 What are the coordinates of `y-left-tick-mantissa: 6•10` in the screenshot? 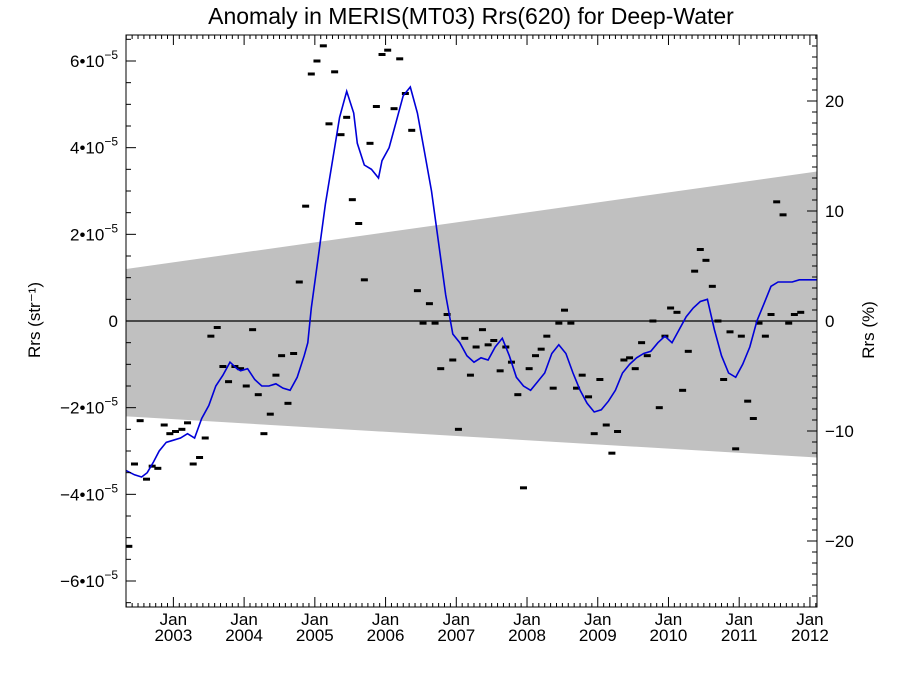 It's located at (87, 61).